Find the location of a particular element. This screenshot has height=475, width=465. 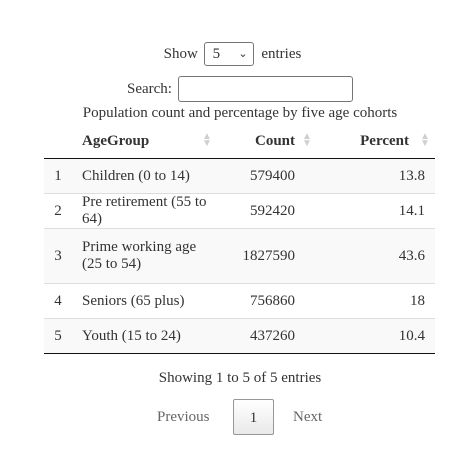

percent-cell: 18 is located at coordinates (376, 301).